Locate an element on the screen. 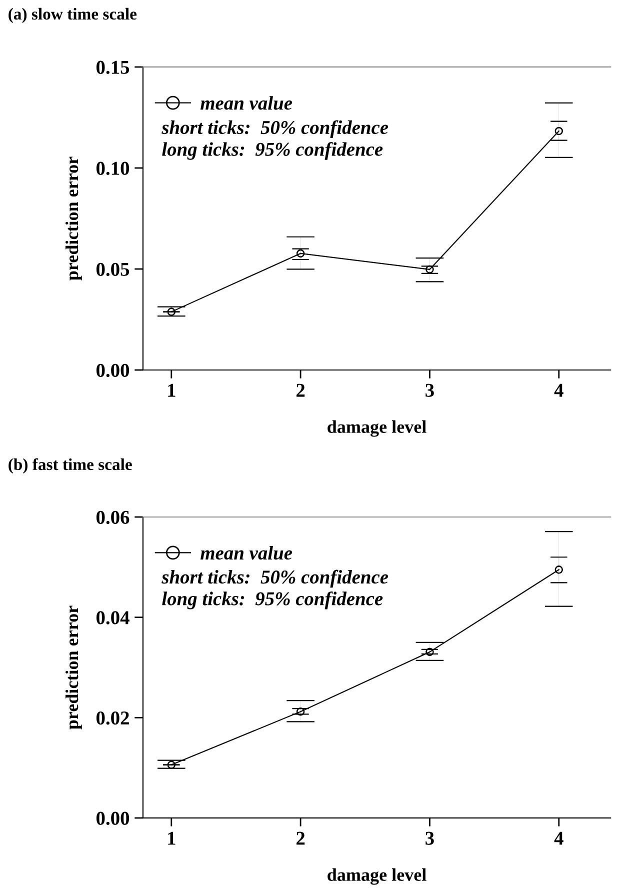  y-tick-label: 0.02 is located at coordinates (112, 718).